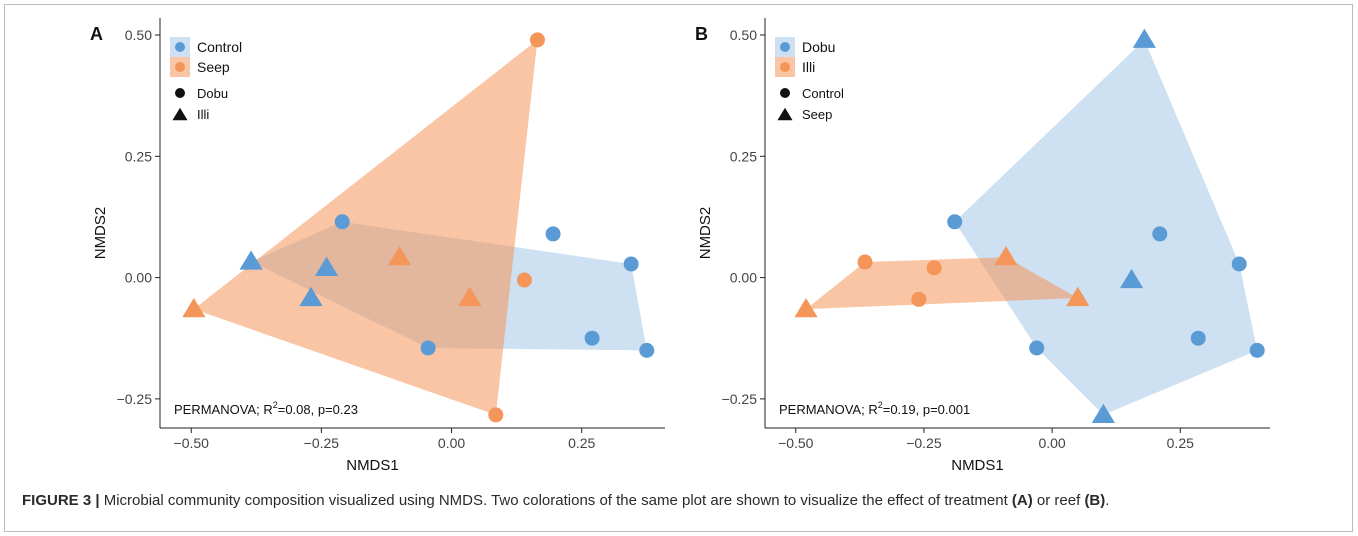 This screenshot has width=1358, height=536. Describe the element at coordinates (1095, 500) in the screenshot. I see `caption-panel-b: (B)` at that location.